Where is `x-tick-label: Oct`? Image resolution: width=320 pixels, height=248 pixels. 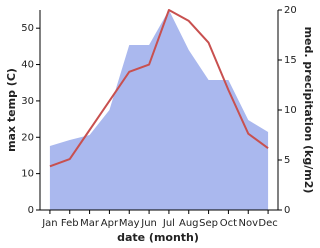
x-tick-label: Oct is located at coordinates (228, 223).